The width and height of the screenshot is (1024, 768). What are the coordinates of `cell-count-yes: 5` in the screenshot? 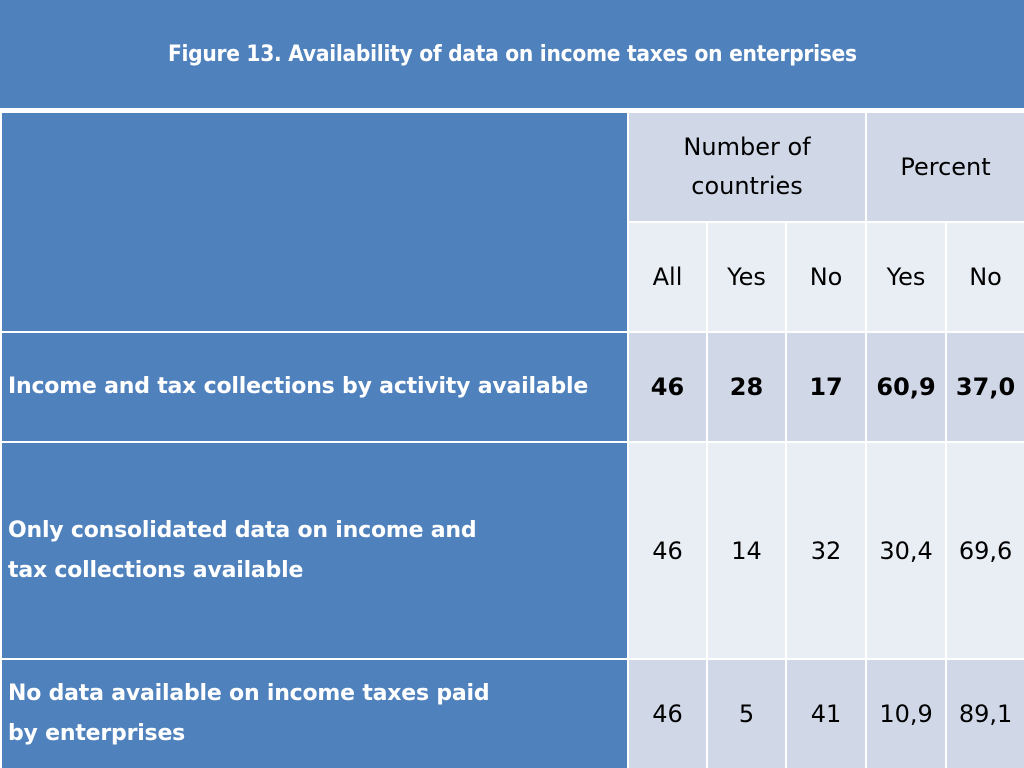 It's located at (746, 713).